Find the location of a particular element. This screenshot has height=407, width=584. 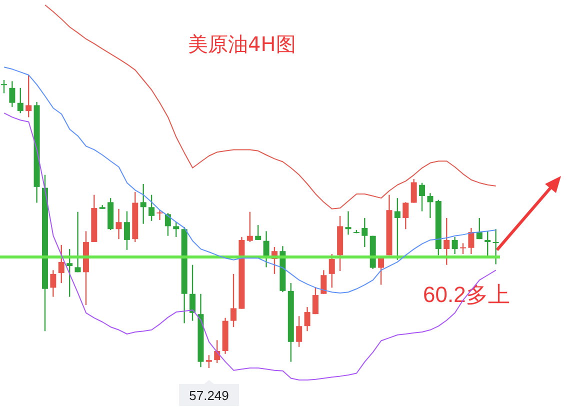

text: 57.249 is located at coordinates (209, 395).